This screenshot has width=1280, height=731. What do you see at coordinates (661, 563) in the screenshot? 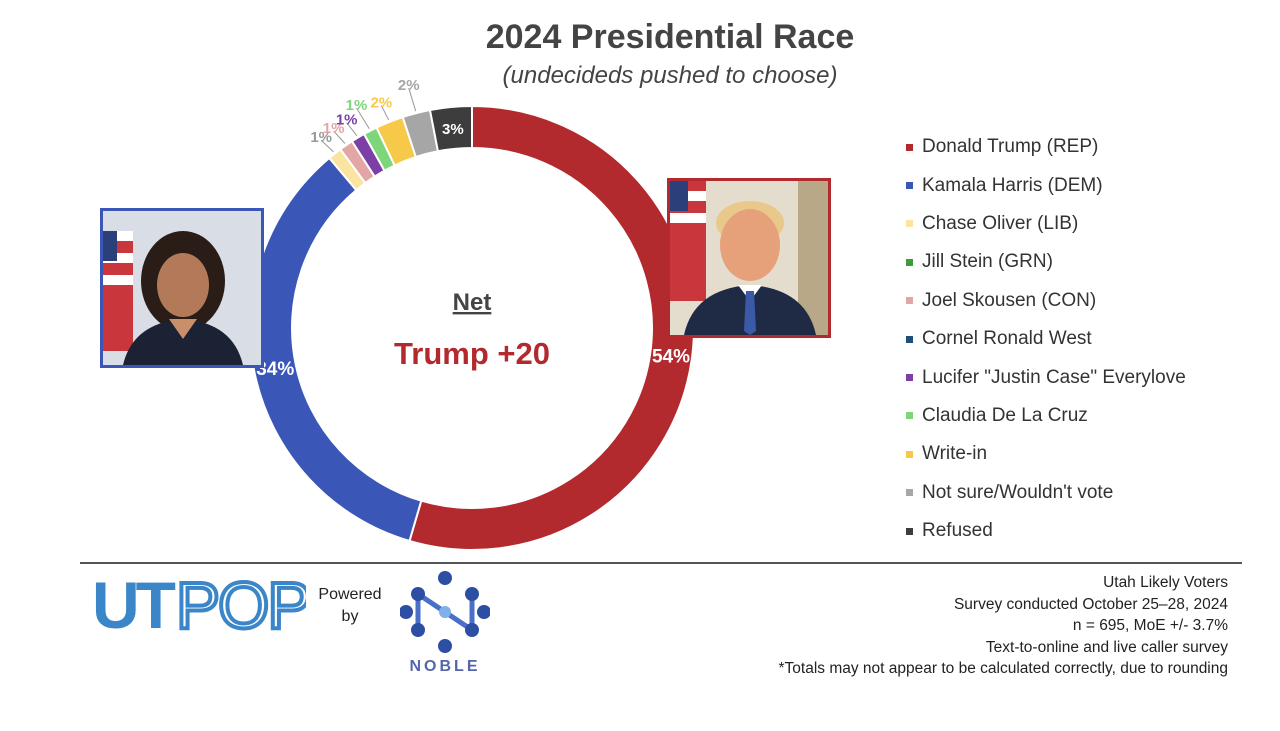
I see `footer-divider` at bounding box center [661, 563].